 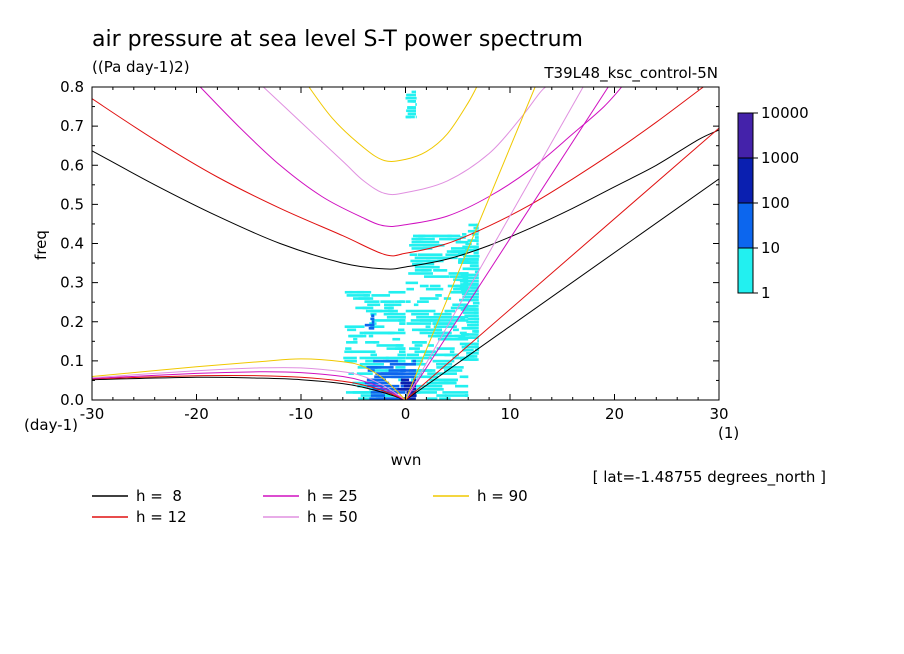 I want to click on y-tick-label: 0.7, so click(x=72, y=126).